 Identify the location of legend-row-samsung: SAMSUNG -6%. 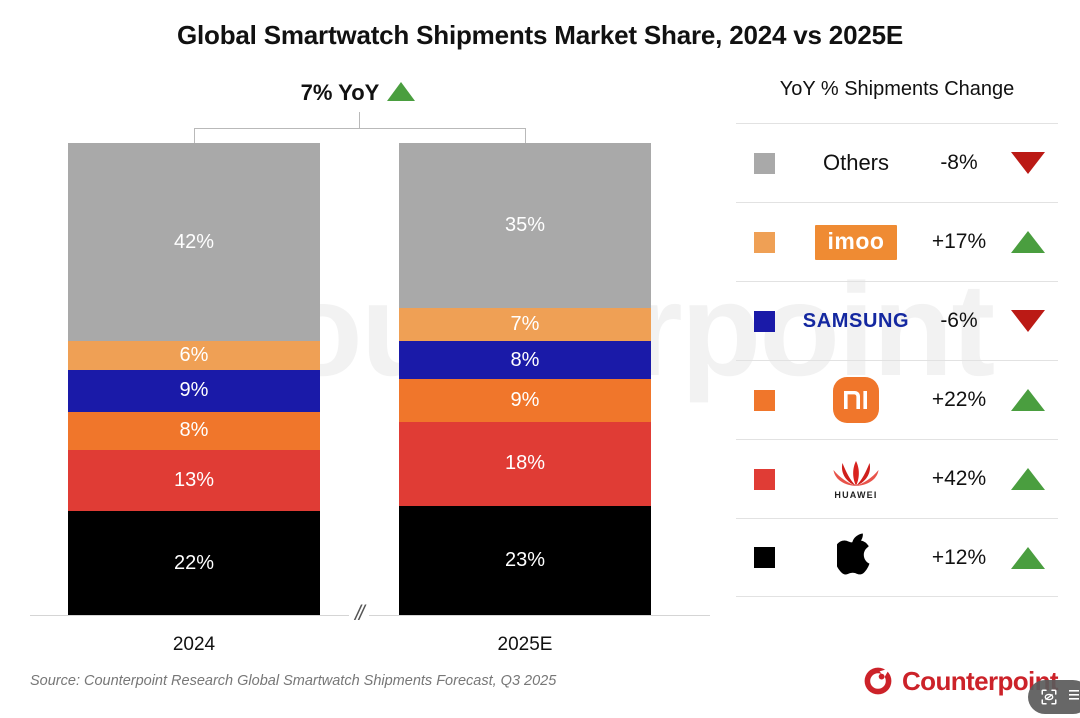
(897, 320).